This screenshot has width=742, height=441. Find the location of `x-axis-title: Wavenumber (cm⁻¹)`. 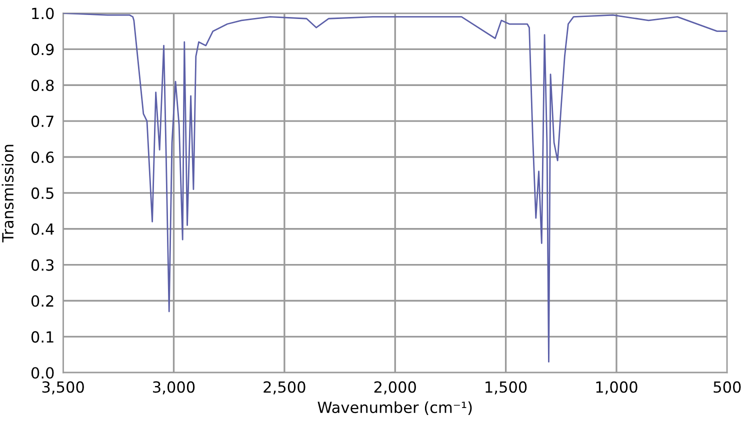

x-axis-title: Wavenumber (cm⁻¹) is located at coordinates (395, 408).